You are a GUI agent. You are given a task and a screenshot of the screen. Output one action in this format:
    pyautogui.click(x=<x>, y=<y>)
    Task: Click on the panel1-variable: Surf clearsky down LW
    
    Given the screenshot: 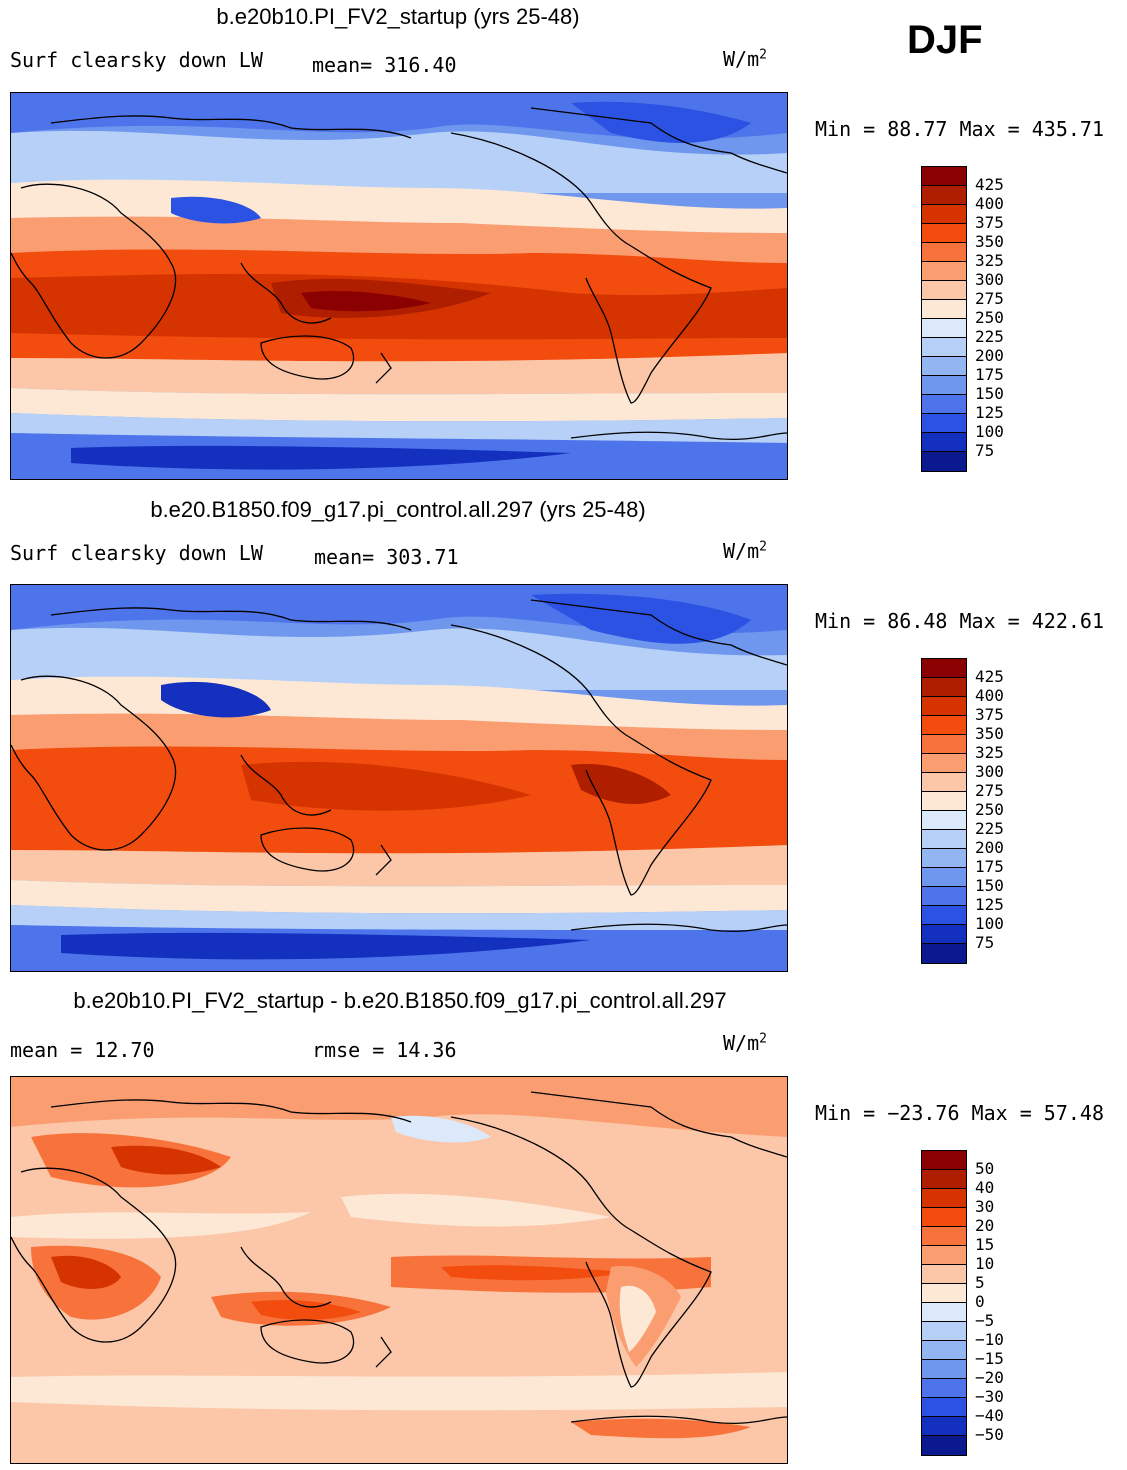 What is the action you would take?
    pyautogui.click(x=136, y=60)
    